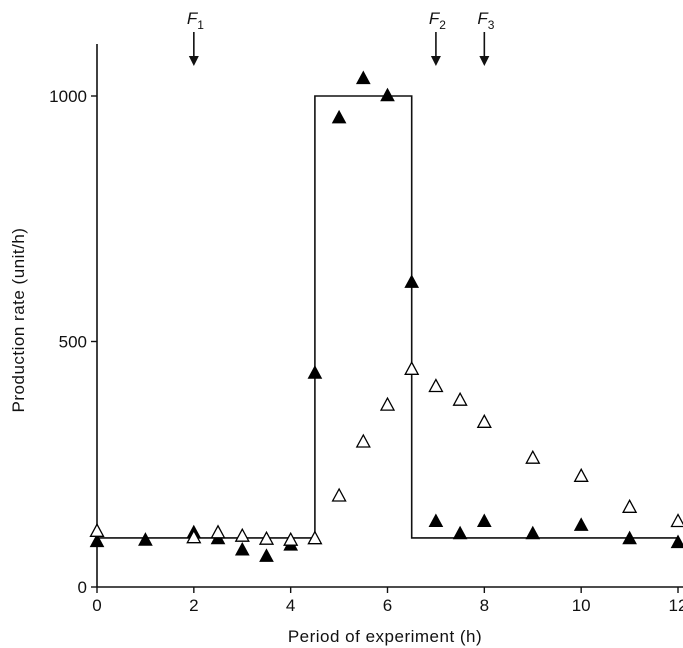  What do you see at coordinates (193, 605) in the screenshot?
I see `x-tick-label: 2` at bounding box center [193, 605].